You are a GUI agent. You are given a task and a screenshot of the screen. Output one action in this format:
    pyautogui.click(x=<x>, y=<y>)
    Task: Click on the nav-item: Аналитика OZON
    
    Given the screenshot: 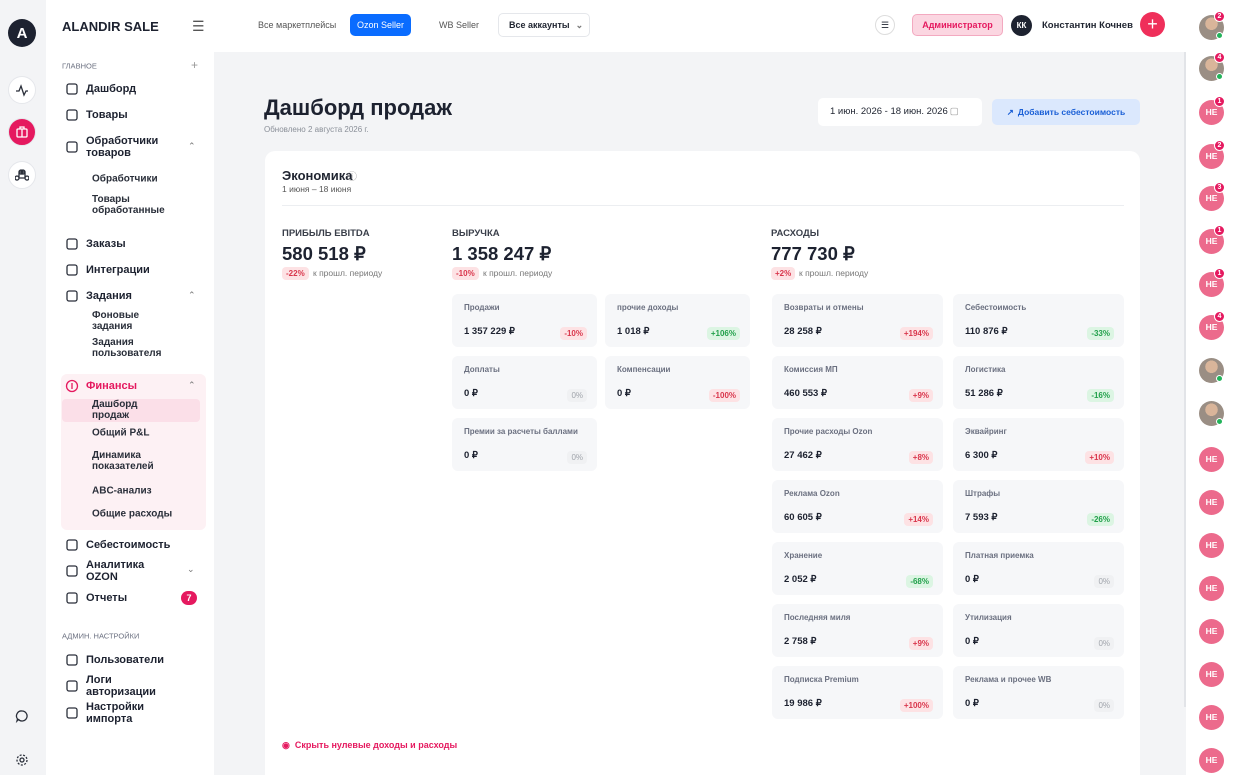 What is the action you would take?
    pyautogui.click(x=115, y=571)
    